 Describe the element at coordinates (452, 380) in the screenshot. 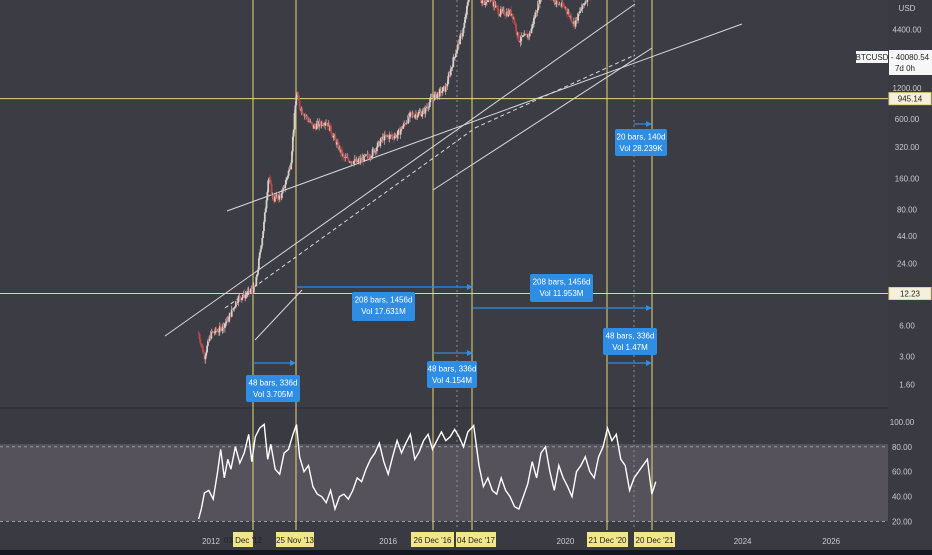

I see `measurement-volume-text: Vol 4.154M` at that location.